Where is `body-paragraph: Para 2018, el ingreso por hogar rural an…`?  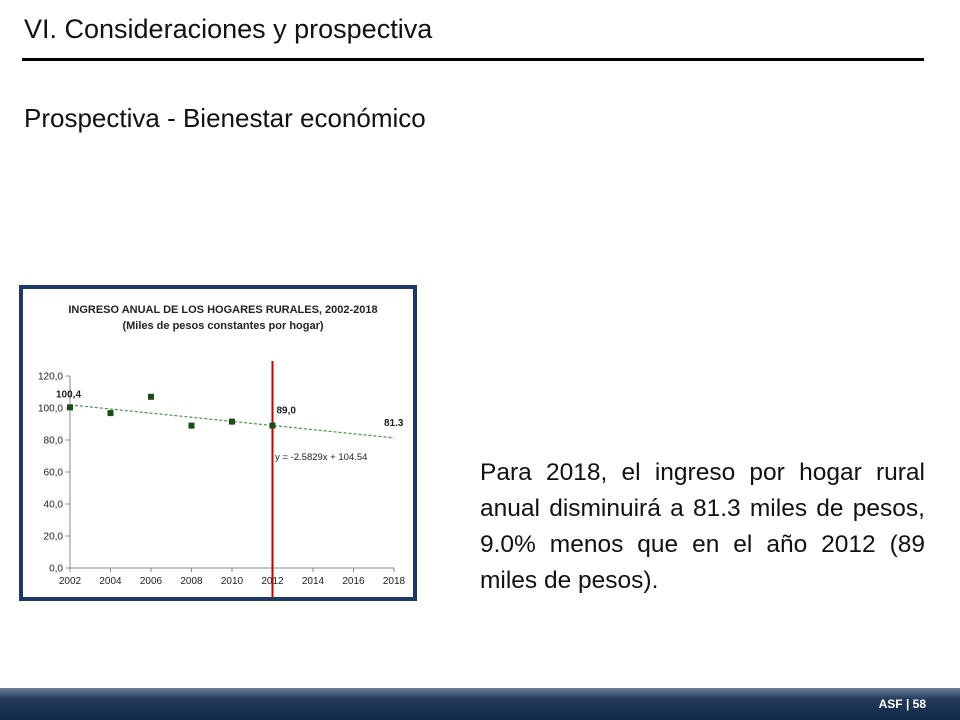
body-paragraph: Para 2018, el ingreso por hogar rural an… is located at coordinates (702, 526).